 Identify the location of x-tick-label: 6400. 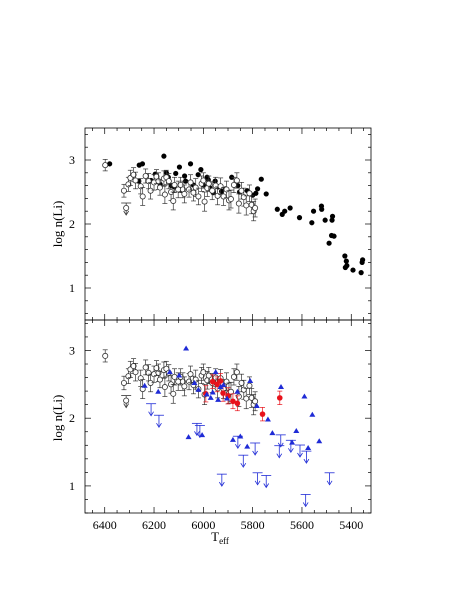
(105, 525).